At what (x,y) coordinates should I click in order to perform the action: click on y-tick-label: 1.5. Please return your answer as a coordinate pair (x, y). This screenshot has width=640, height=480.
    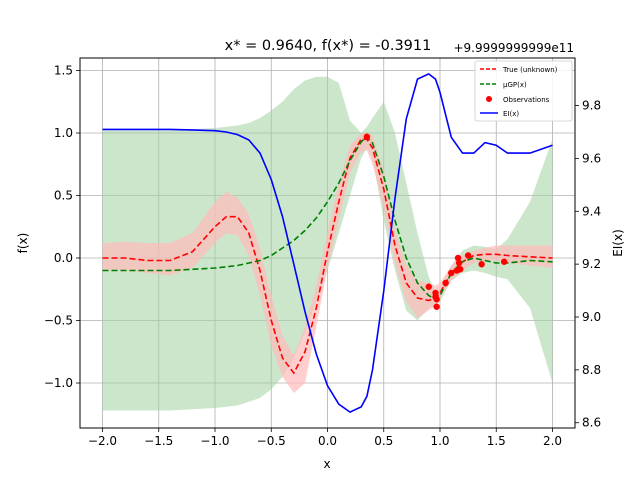
    Looking at the image, I should click on (63, 71).